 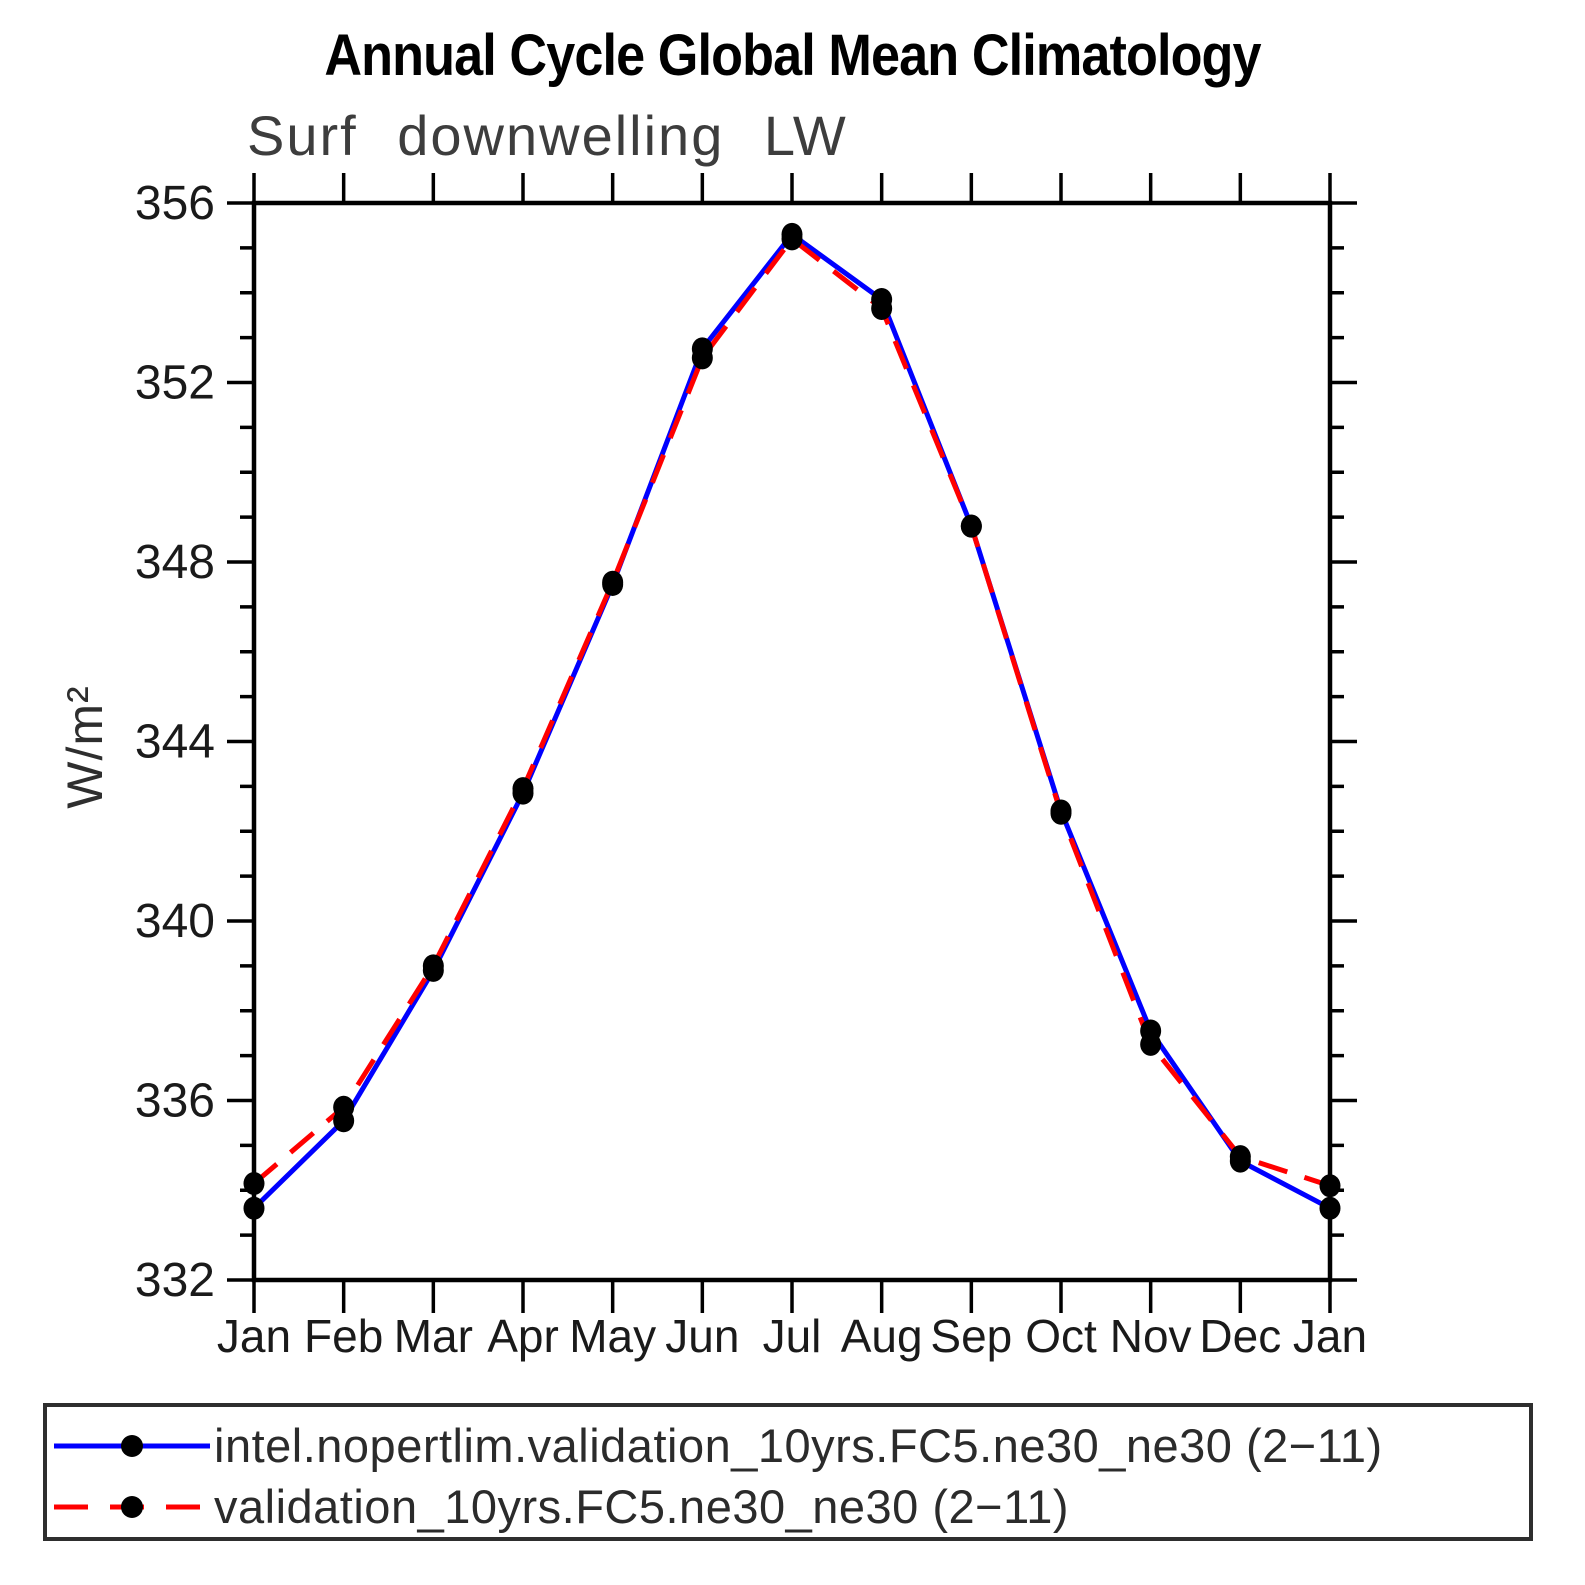 I want to click on x-tick-label: Jun, so click(x=702, y=1336).